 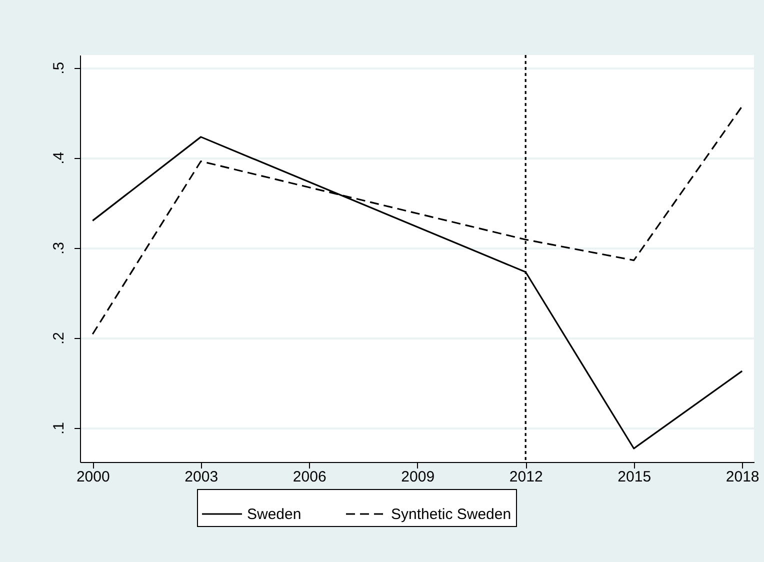 What do you see at coordinates (59, 248) in the screenshot?
I see `y-tick-label: .3` at bounding box center [59, 248].